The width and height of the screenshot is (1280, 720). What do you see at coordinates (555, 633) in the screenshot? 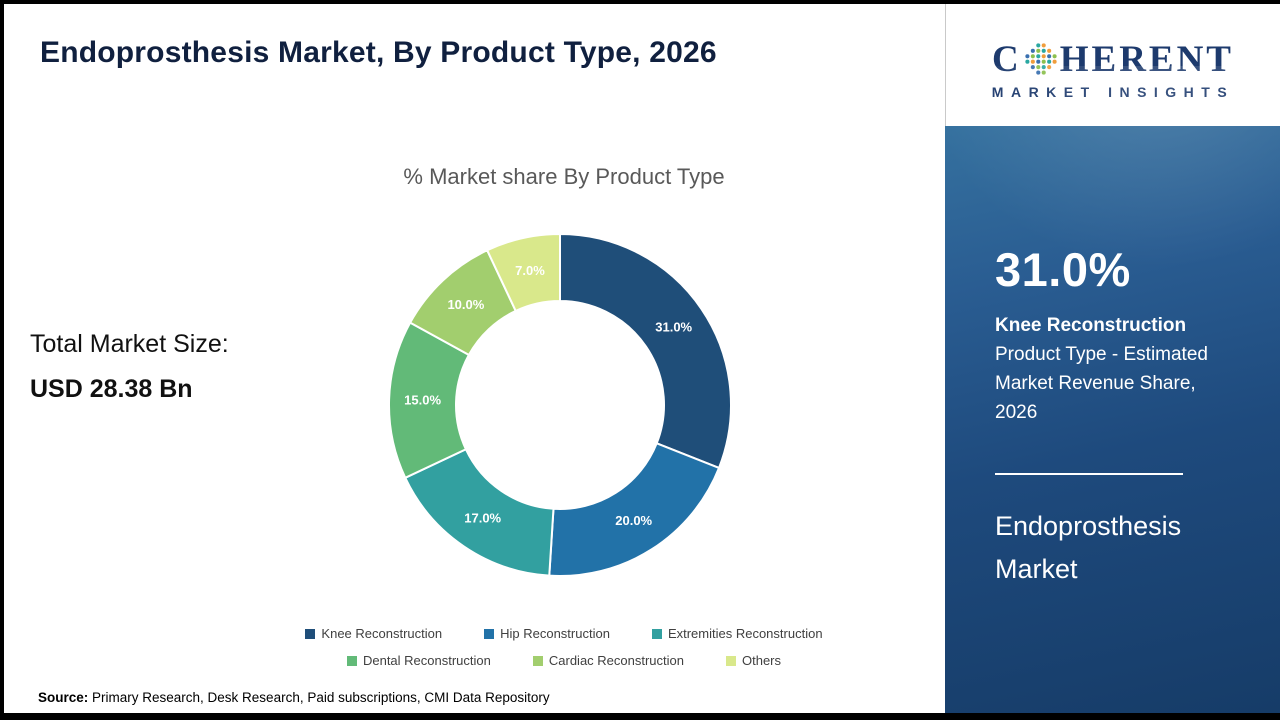
I see `legend-label: Hip Reconstruction` at bounding box center [555, 633].